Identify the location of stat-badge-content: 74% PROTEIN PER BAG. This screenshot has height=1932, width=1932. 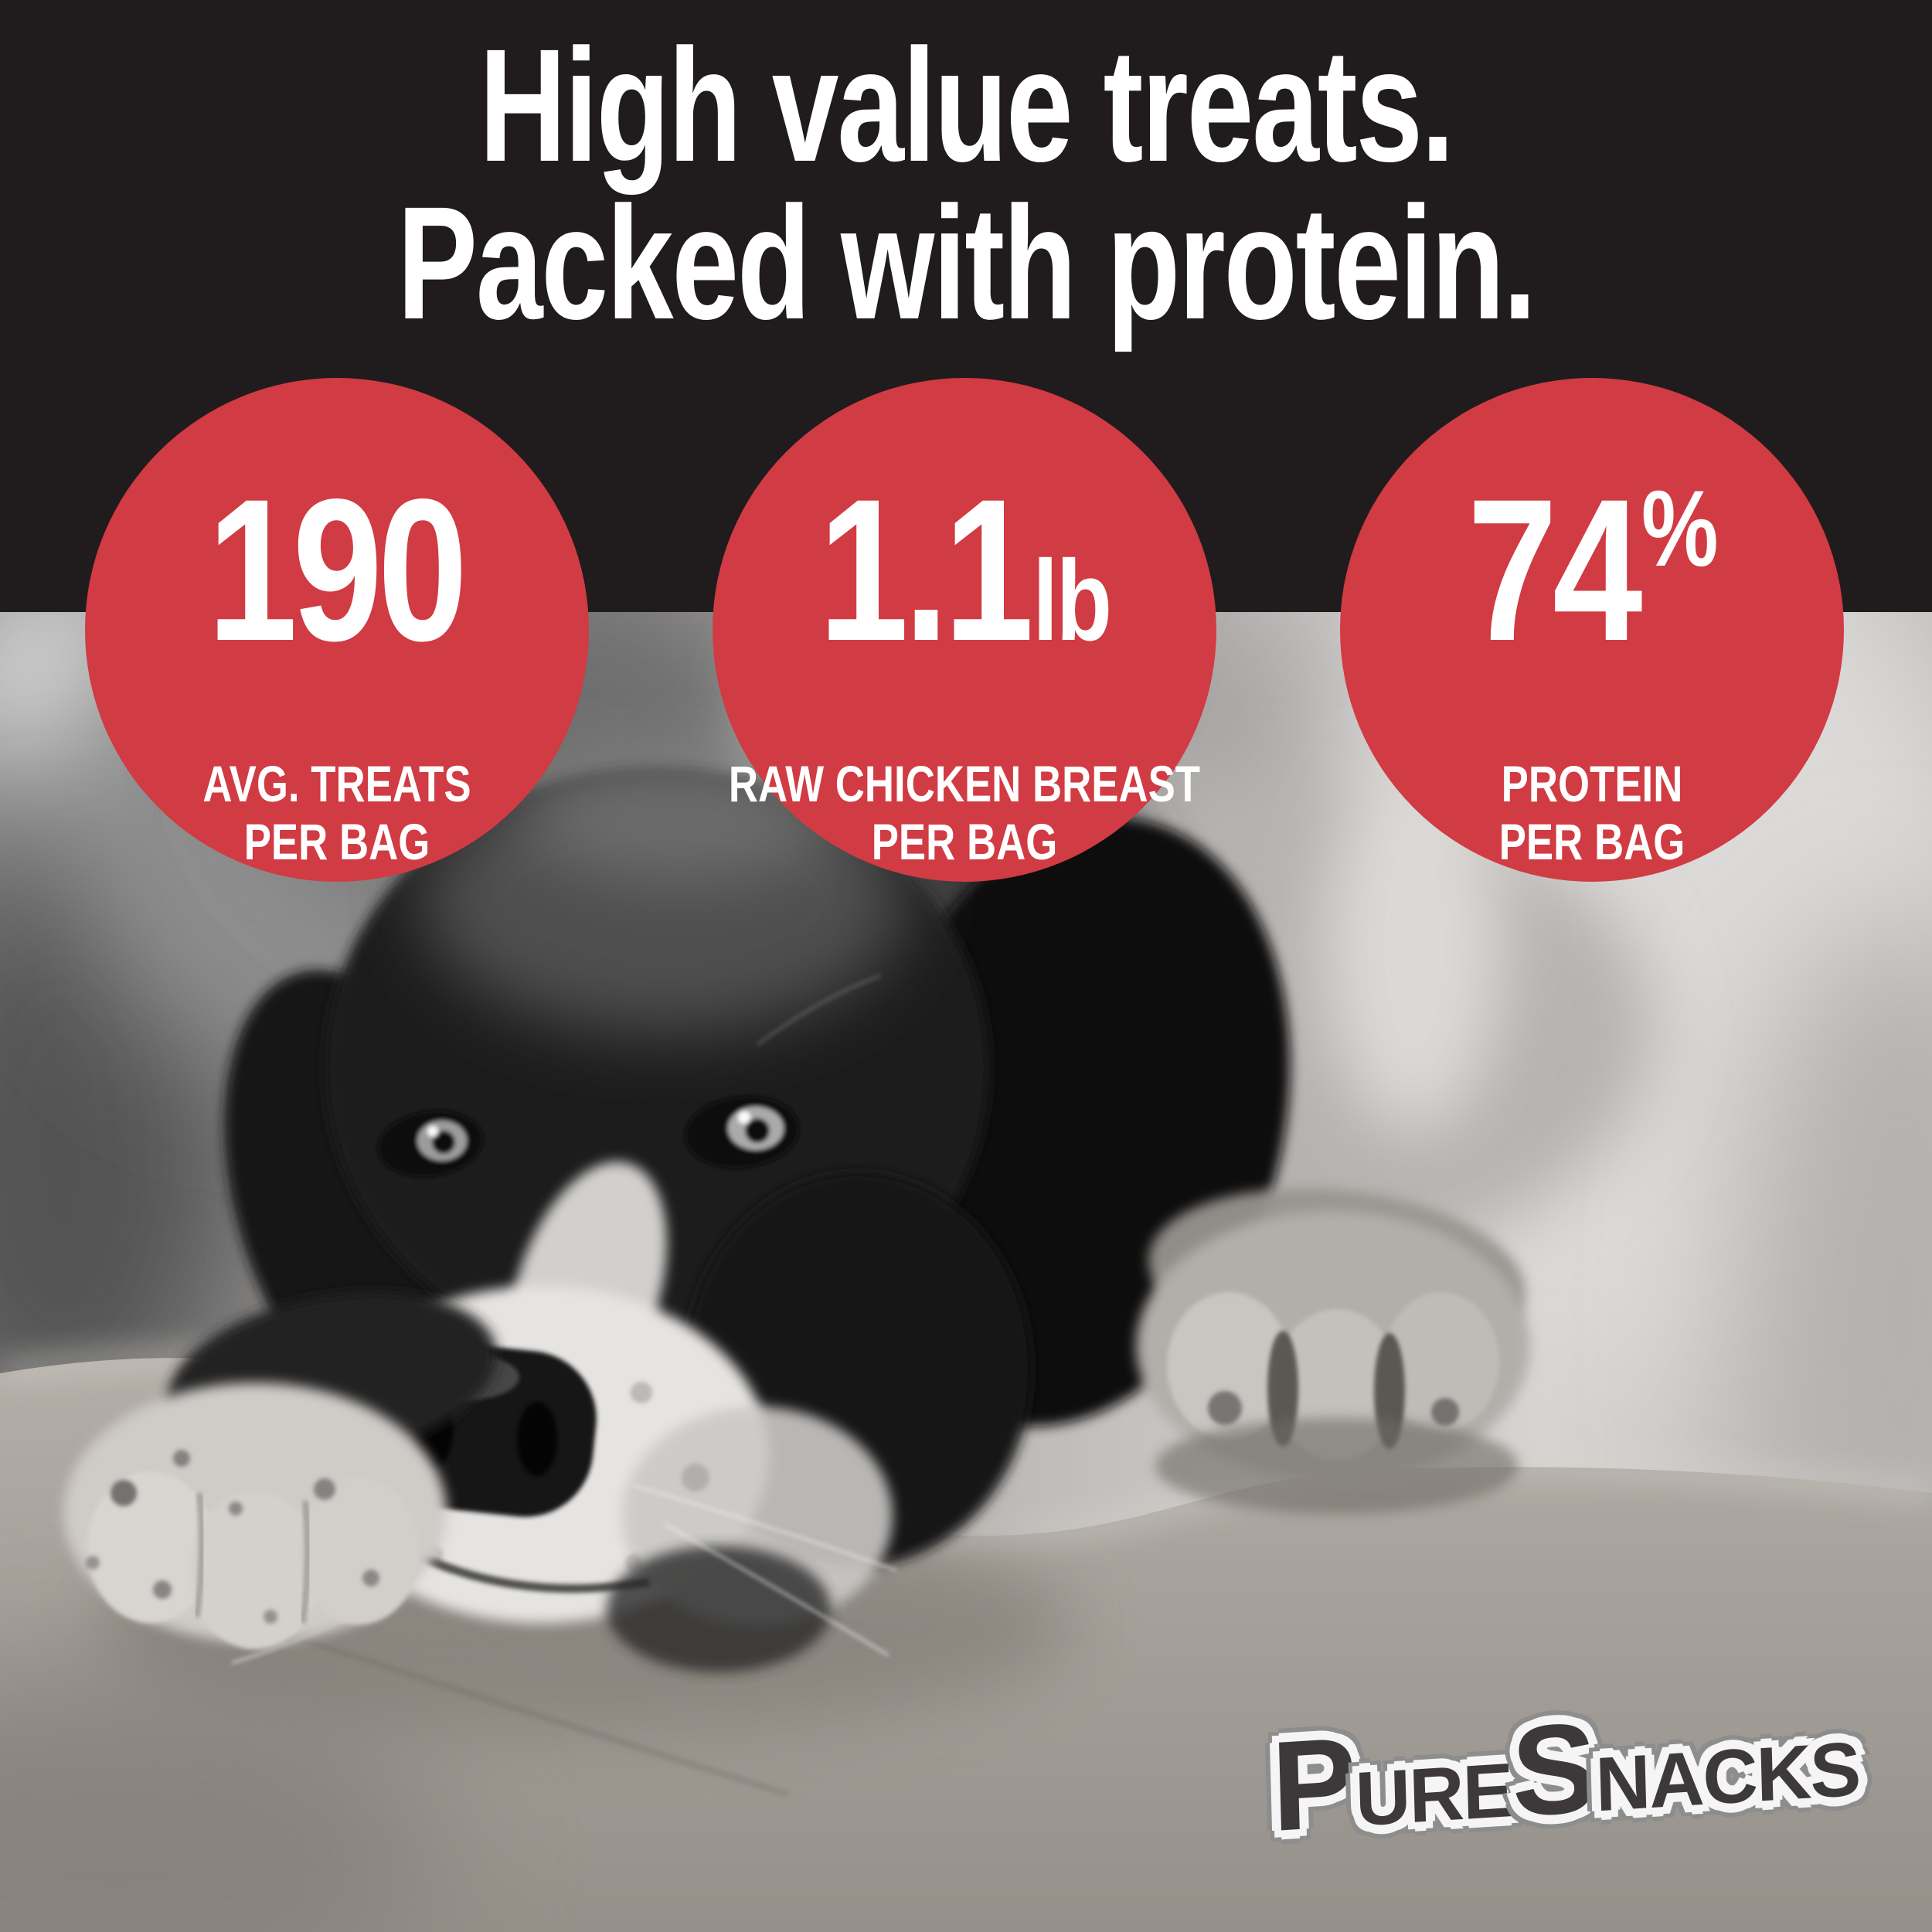
(1592, 630).